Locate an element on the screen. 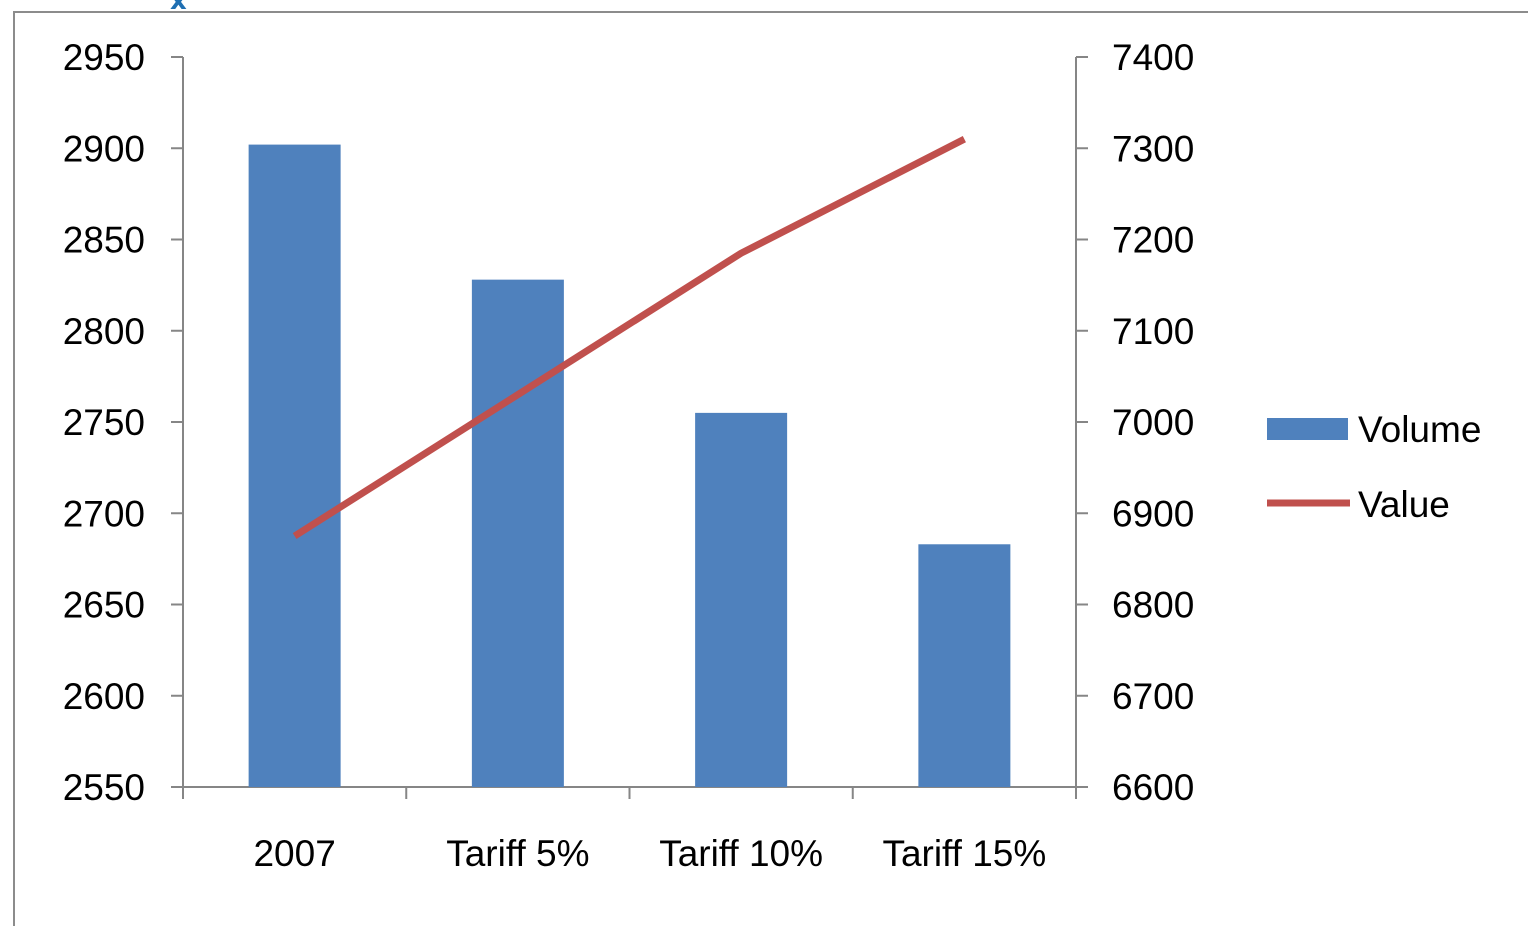  legend: Volume Value is located at coordinates (1374, 467).